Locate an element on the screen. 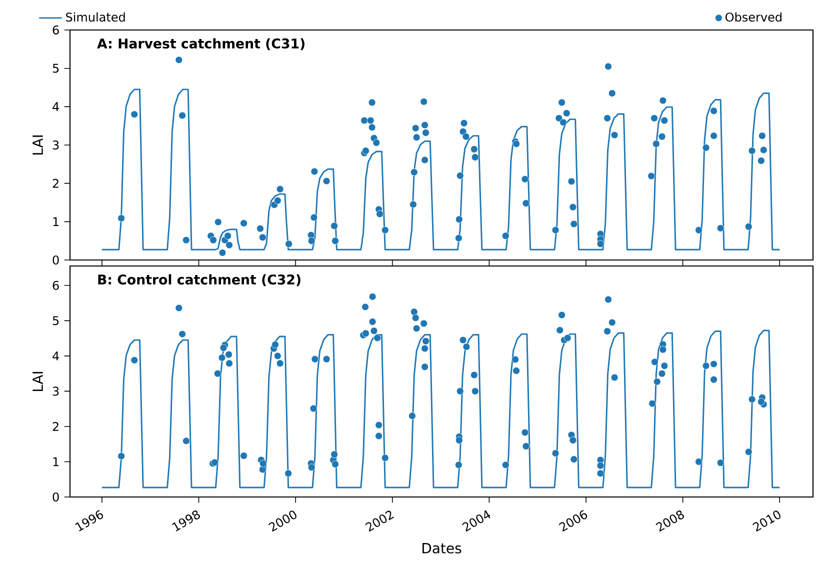  text: B: Control catchment (C32) is located at coordinates (199, 280).